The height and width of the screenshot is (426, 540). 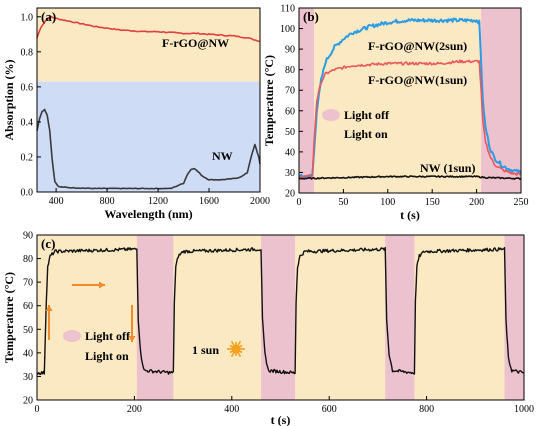 What do you see at coordinates (9, 317) in the screenshot?
I see `panel-c-y-axis-label: Temperature (°C)` at bounding box center [9, 317].